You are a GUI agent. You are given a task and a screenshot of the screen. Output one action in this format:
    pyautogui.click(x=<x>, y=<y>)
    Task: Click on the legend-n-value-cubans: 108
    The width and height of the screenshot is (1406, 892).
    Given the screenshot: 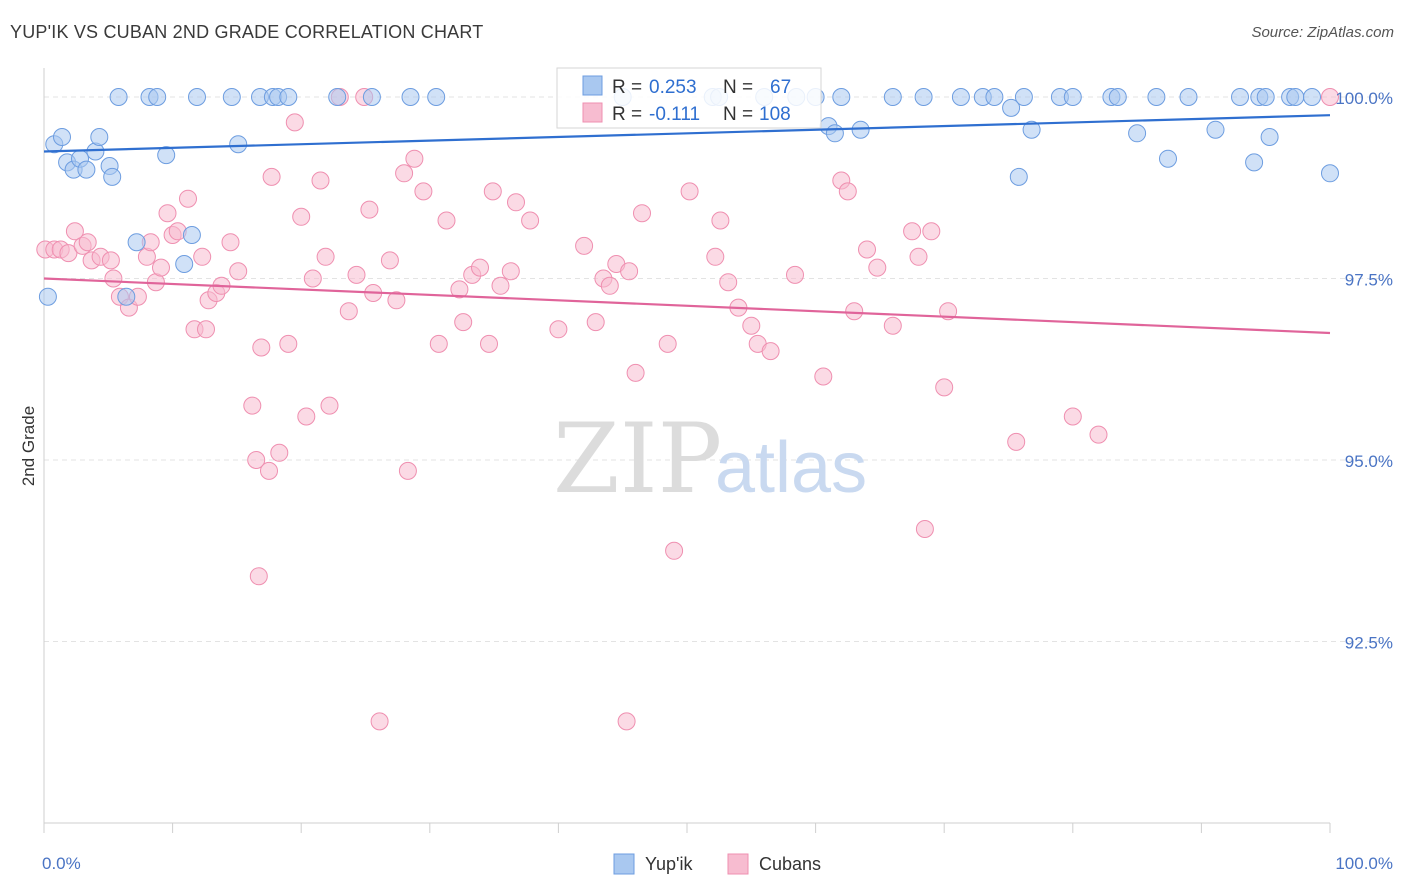 What is the action you would take?
    pyautogui.click(x=775, y=114)
    